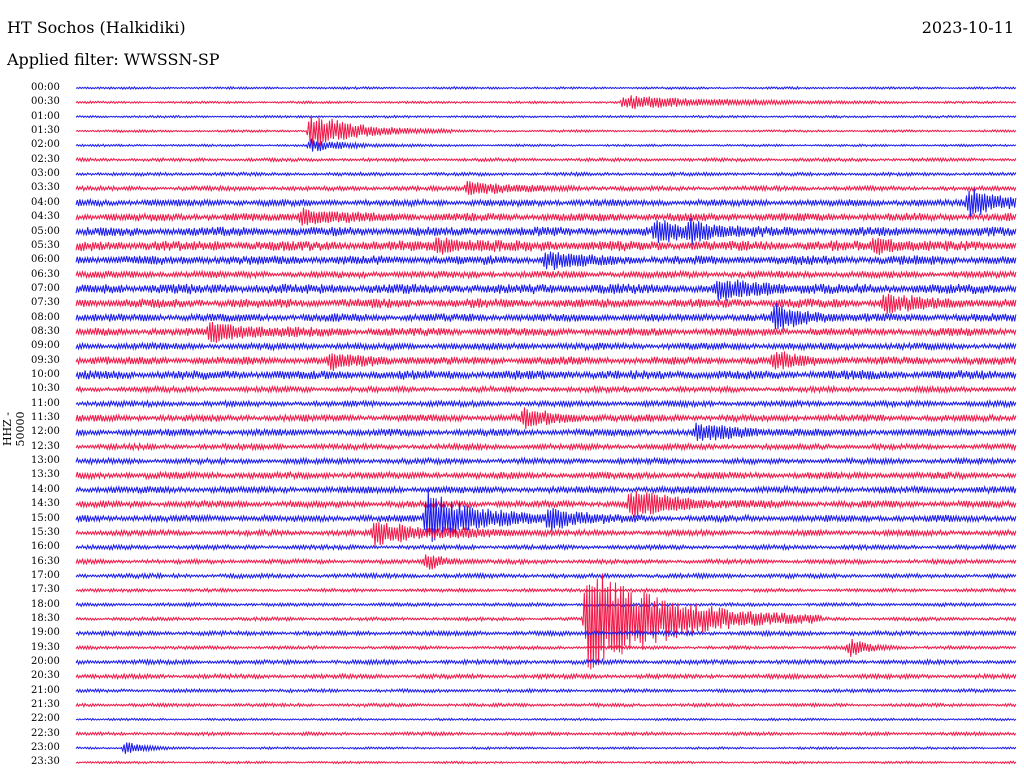  Describe the element at coordinates (45, 245) in the screenshot. I see `tick-label: 05:30` at that location.